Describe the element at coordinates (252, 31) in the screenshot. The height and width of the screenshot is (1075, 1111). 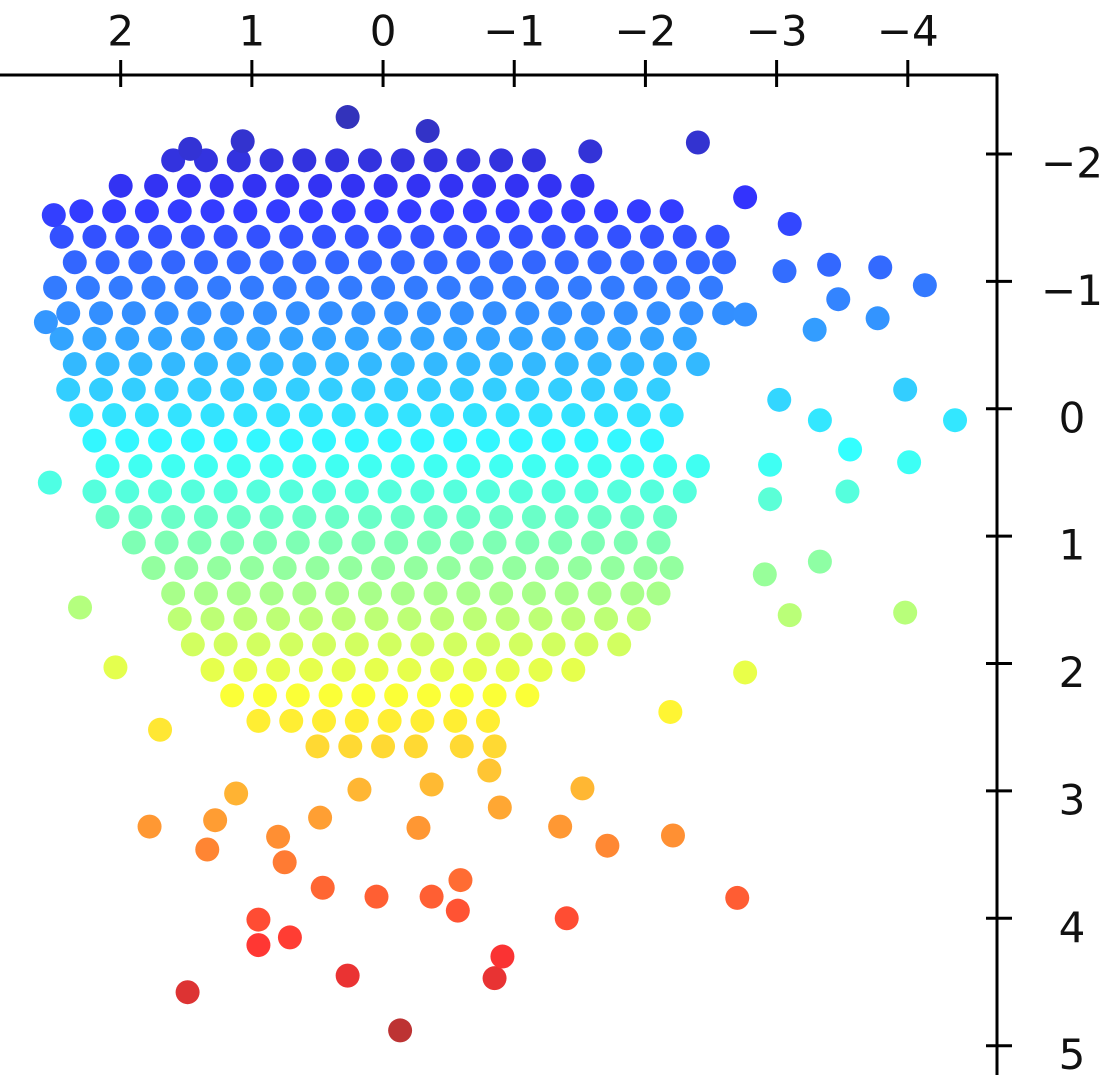
I see `x-tick-label: 1` at that location.